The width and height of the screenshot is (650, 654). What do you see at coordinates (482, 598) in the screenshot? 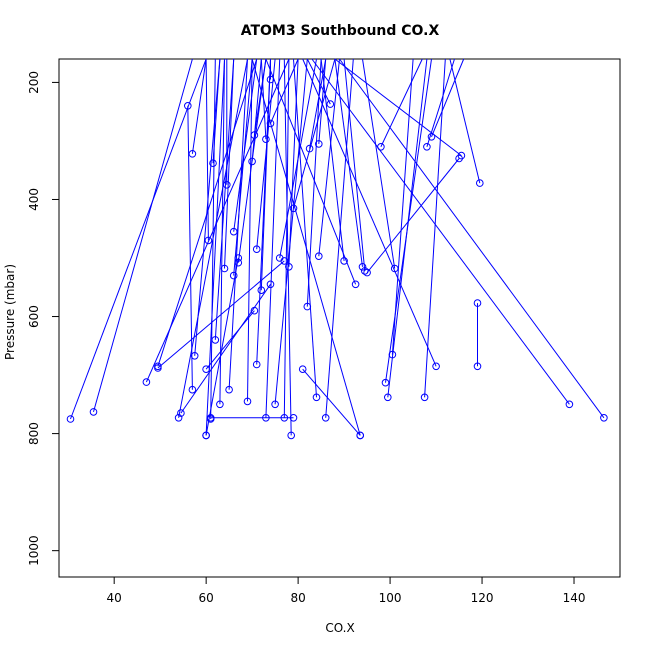
I see `x-tick-label: 120` at bounding box center [482, 598].